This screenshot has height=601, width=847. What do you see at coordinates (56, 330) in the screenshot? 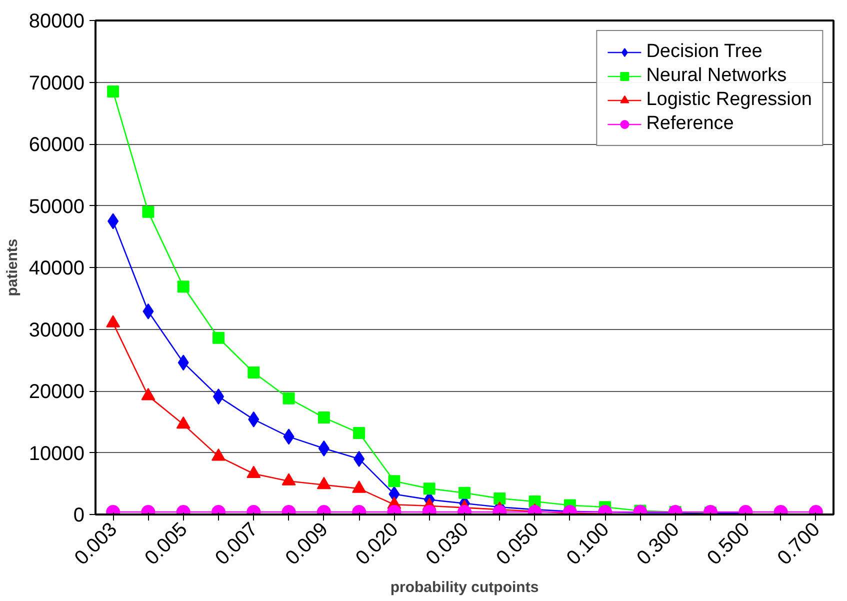
I see `y-tick-label: 30000` at bounding box center [56, 330].